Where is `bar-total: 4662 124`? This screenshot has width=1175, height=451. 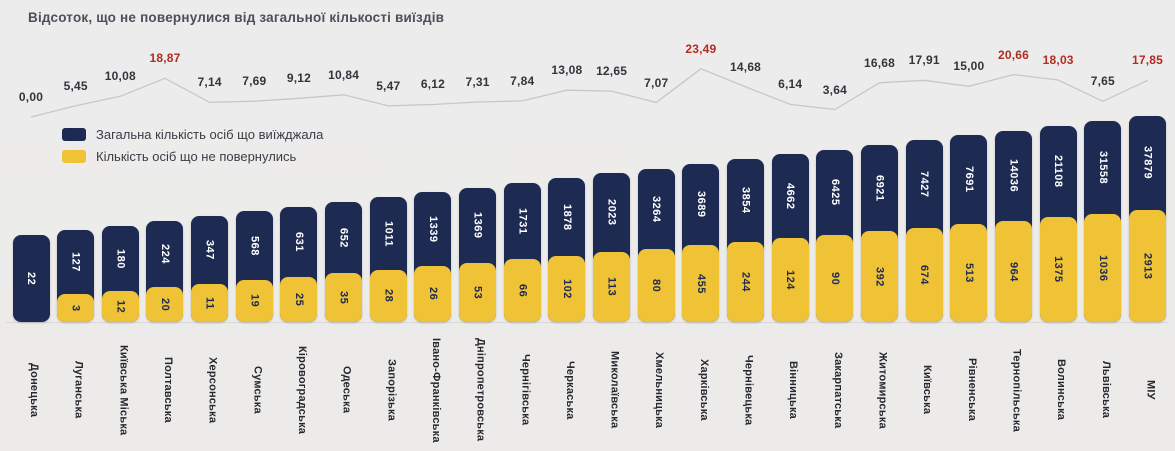
bar-total: 4662 124 is located at coordinates (790, 238).